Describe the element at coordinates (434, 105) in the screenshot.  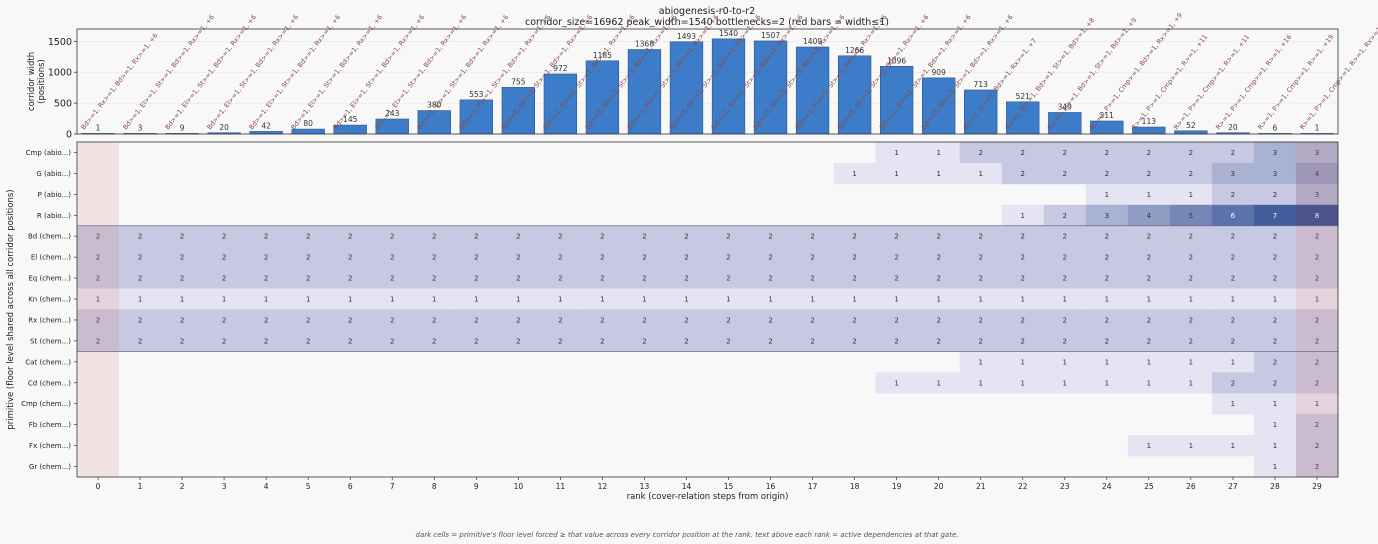
I see `bar-value-label: 380` at that location.